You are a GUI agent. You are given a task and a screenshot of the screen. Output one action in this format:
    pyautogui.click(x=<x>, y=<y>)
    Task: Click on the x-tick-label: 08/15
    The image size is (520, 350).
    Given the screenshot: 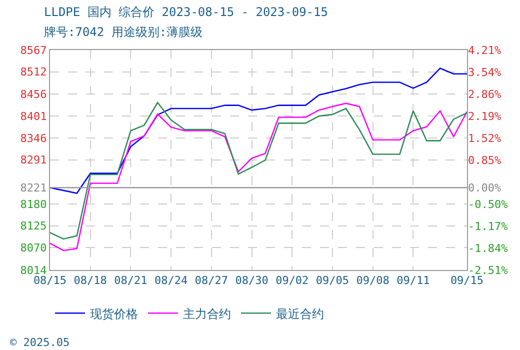 What is the action you would take?
    pyautogui.click(x=50, y=281)
    